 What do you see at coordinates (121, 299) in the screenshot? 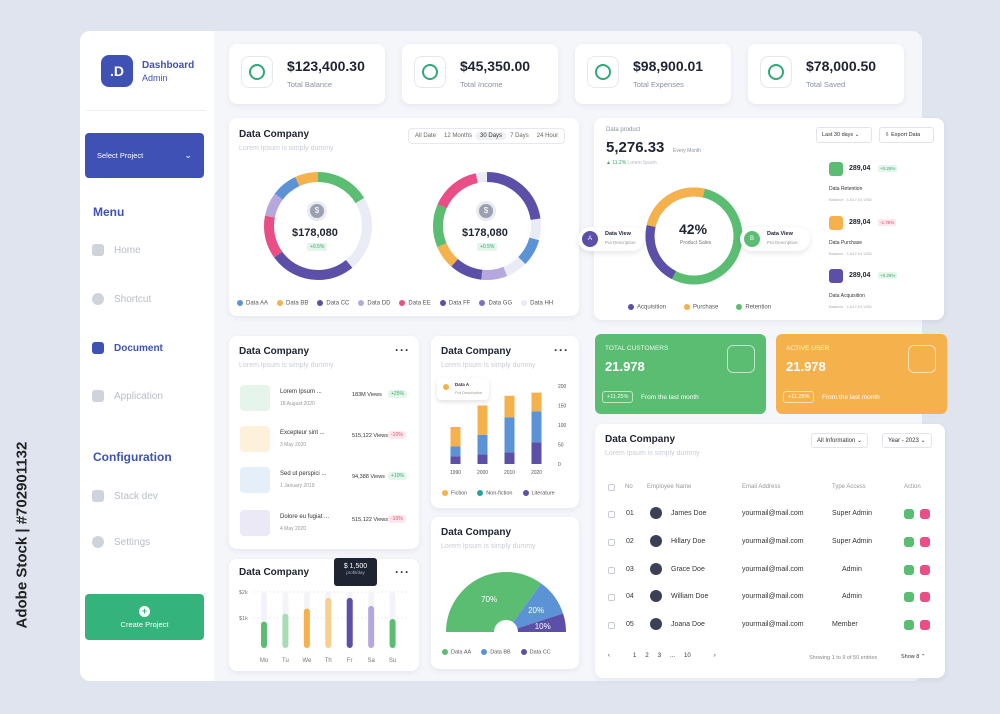
I see `sidebar-item-shortcut: Shortcut` at bounding box center [121, 299].